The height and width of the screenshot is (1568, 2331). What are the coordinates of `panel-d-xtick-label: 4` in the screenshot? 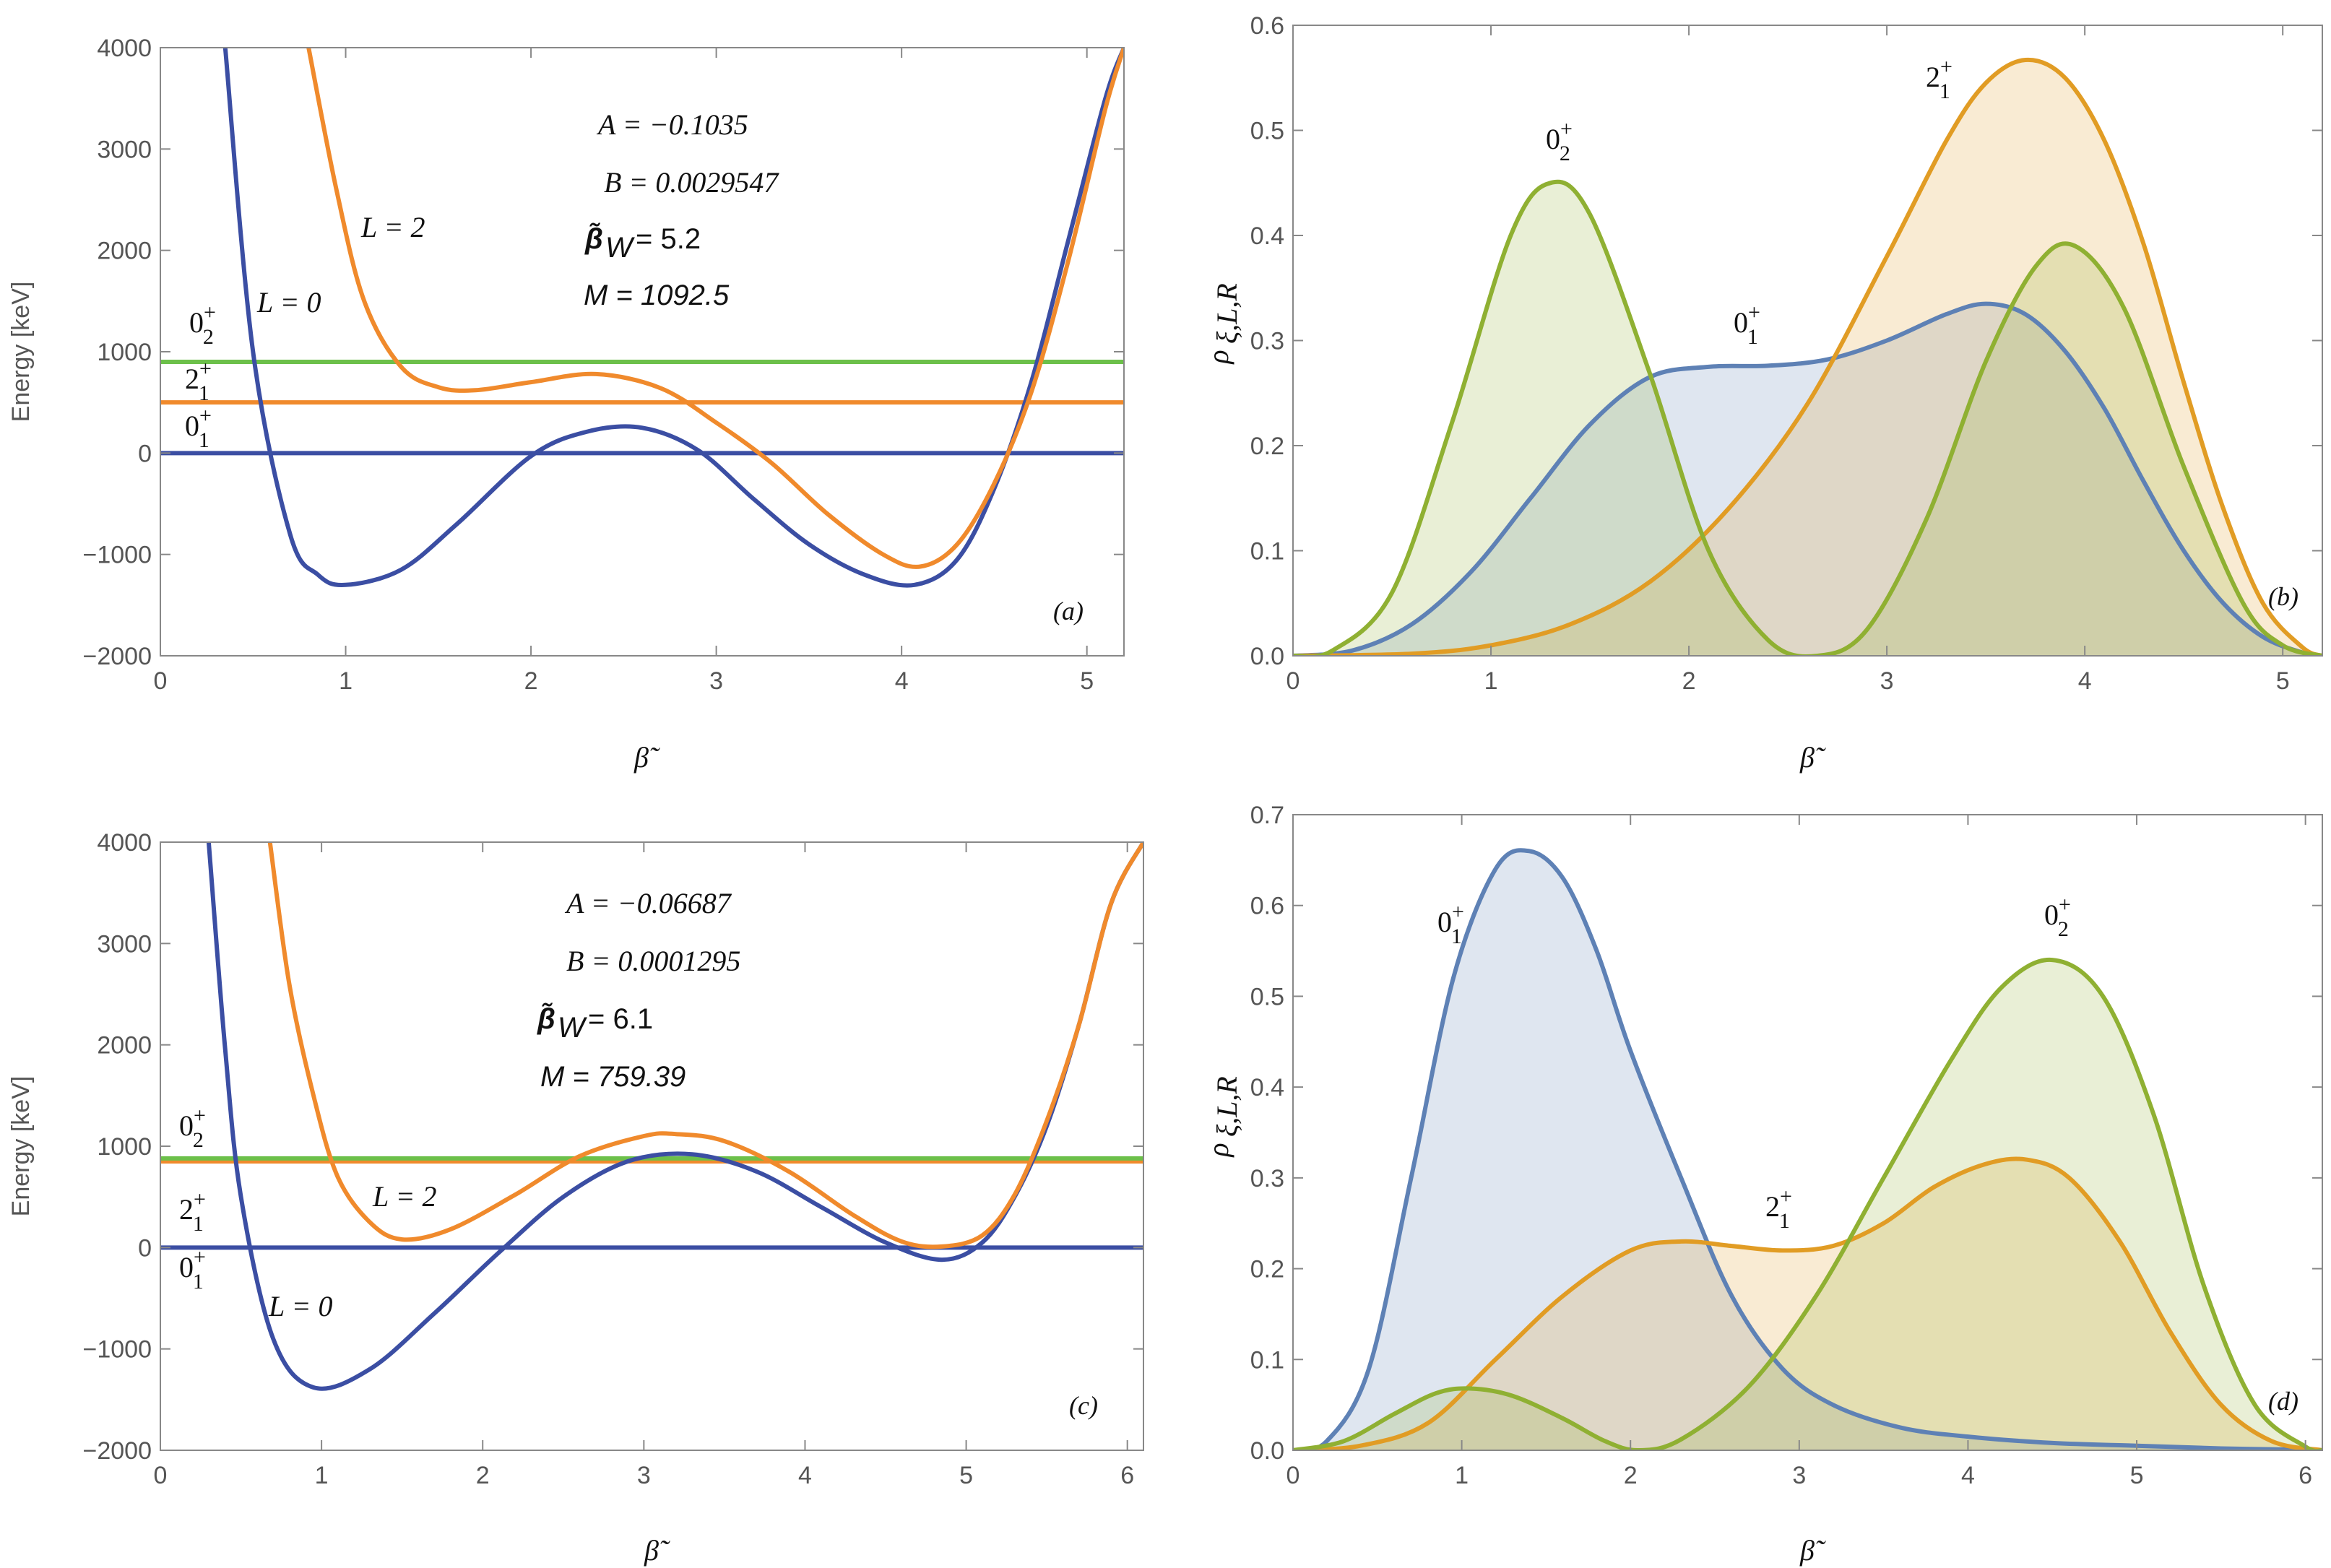 It's located at (1968, 1476).